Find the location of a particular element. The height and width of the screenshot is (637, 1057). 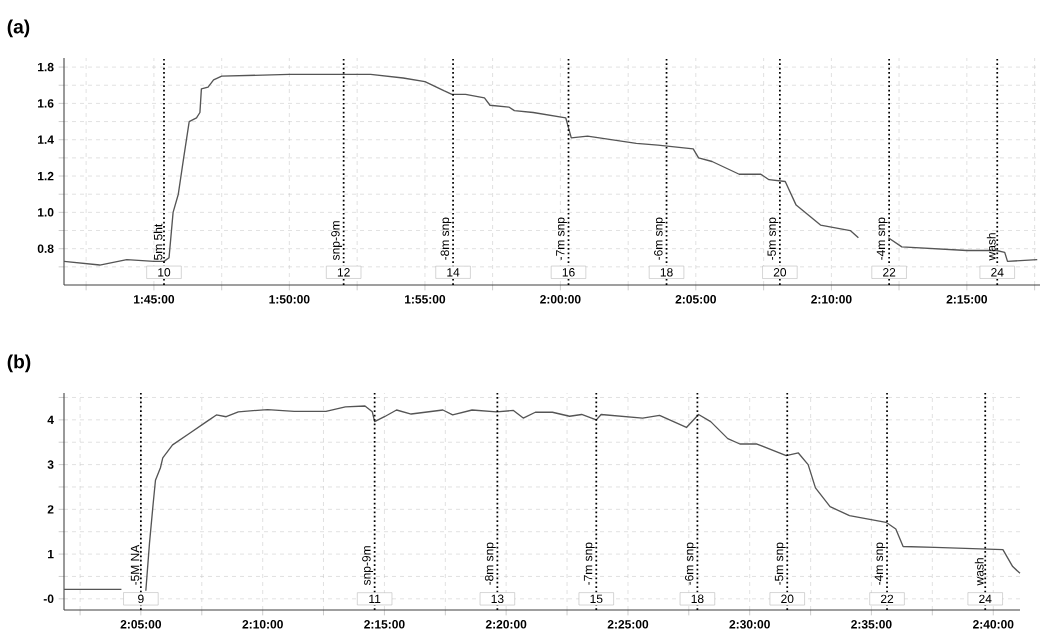

x-tick-label: 2:00:00 is located at coordinates (560, 299).